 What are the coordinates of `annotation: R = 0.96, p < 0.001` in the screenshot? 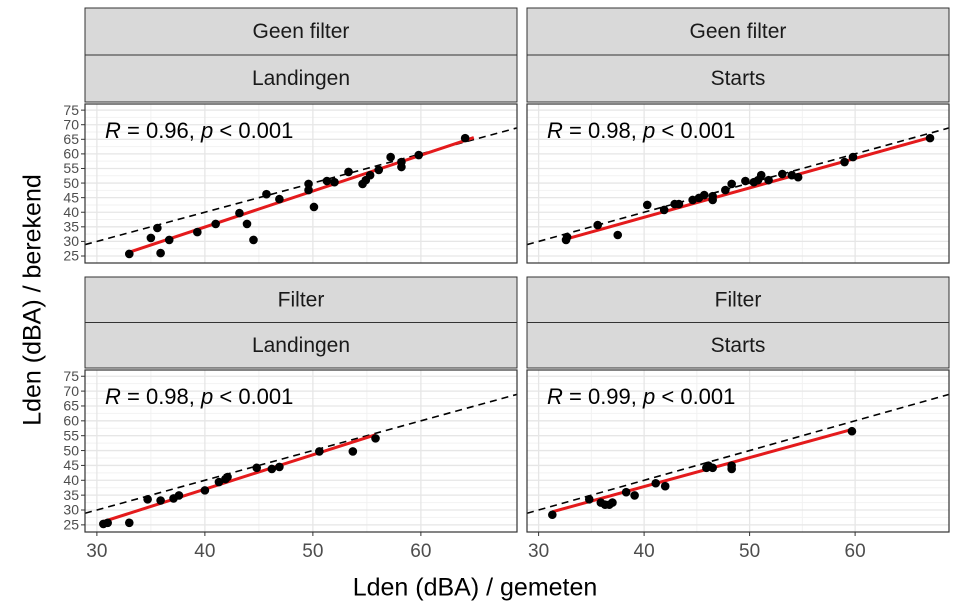 It's located at (199, 130).